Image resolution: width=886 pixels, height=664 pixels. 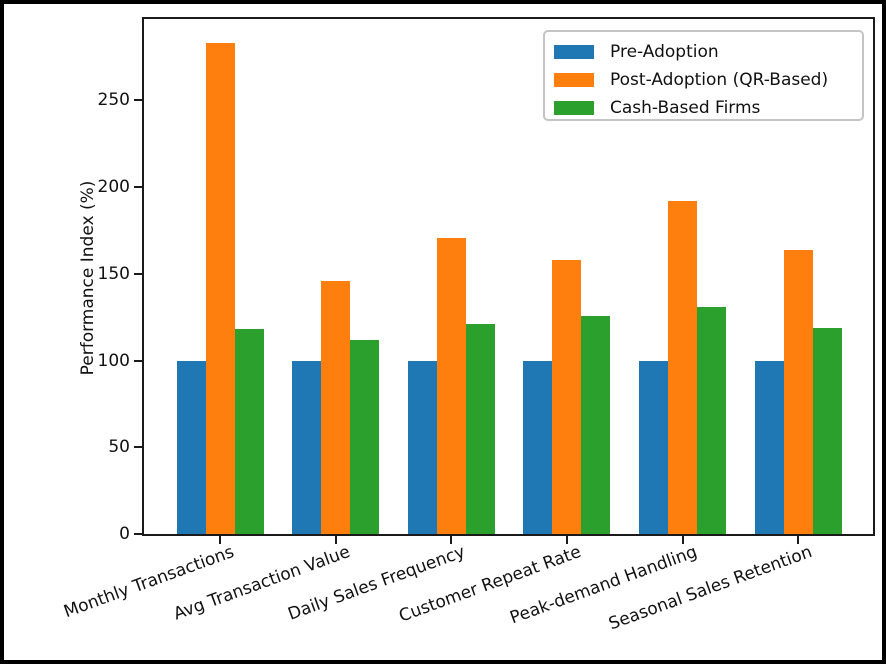 I want to click on y-tick-label: 100, so click(x=113, y=360).